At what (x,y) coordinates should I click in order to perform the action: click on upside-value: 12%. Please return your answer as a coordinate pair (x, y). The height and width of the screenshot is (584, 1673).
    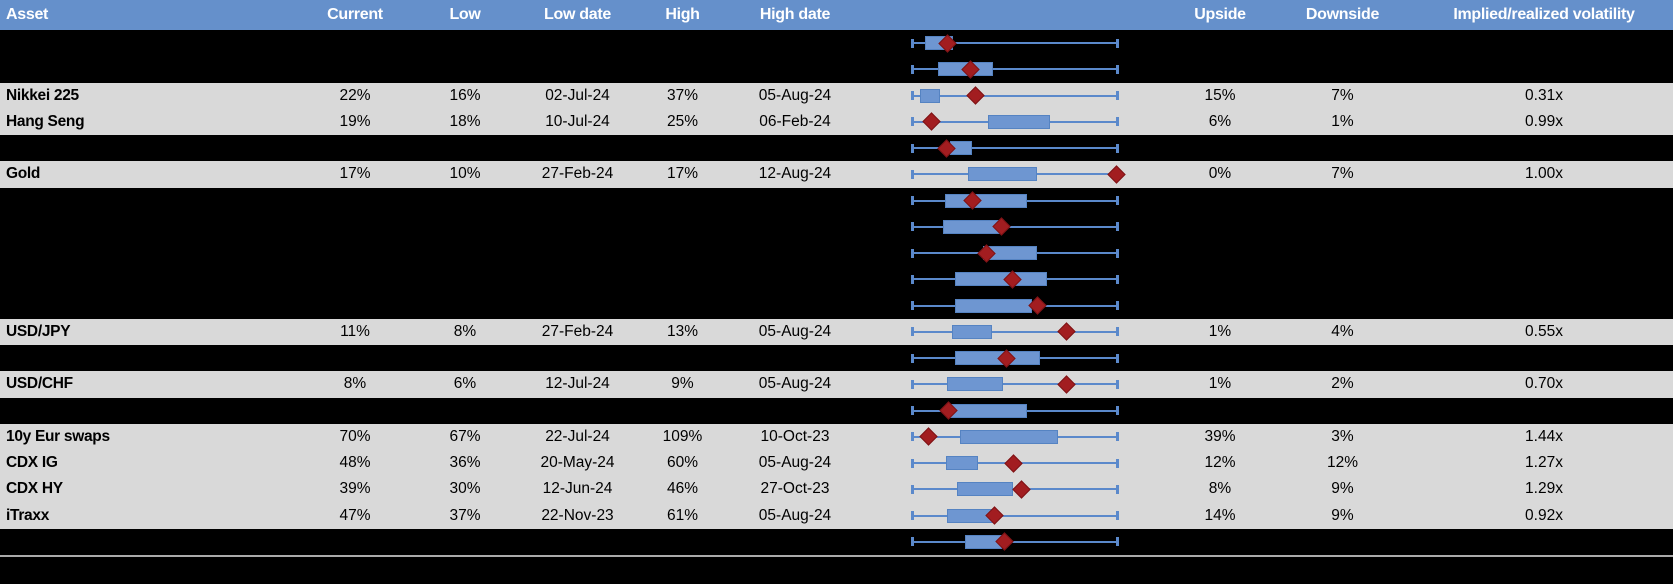
    Looking at the image, I should click on (1220, 463).